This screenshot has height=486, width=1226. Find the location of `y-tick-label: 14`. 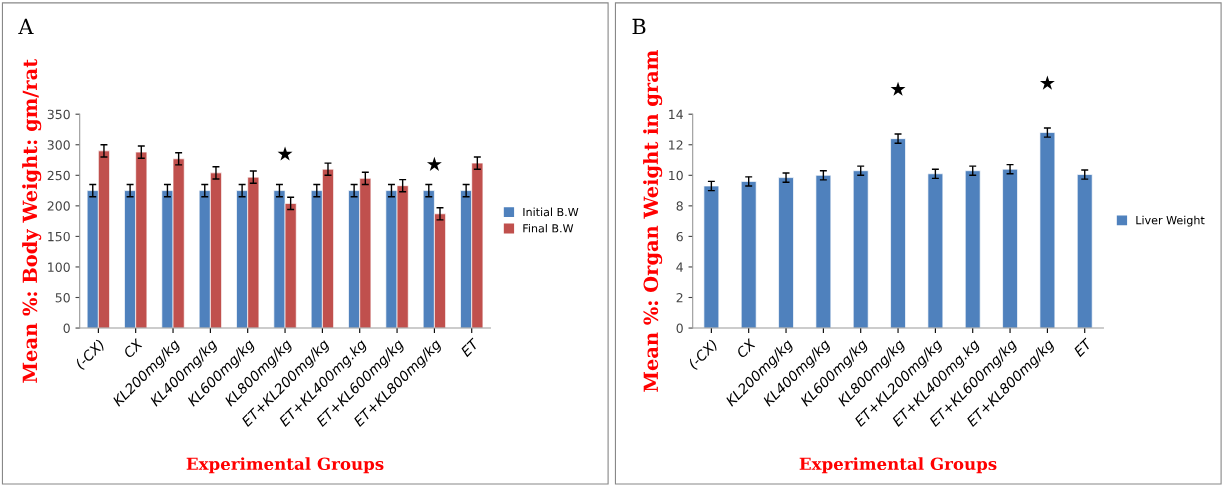

y-tick-label: 14 is located at coordinates (676, 114).